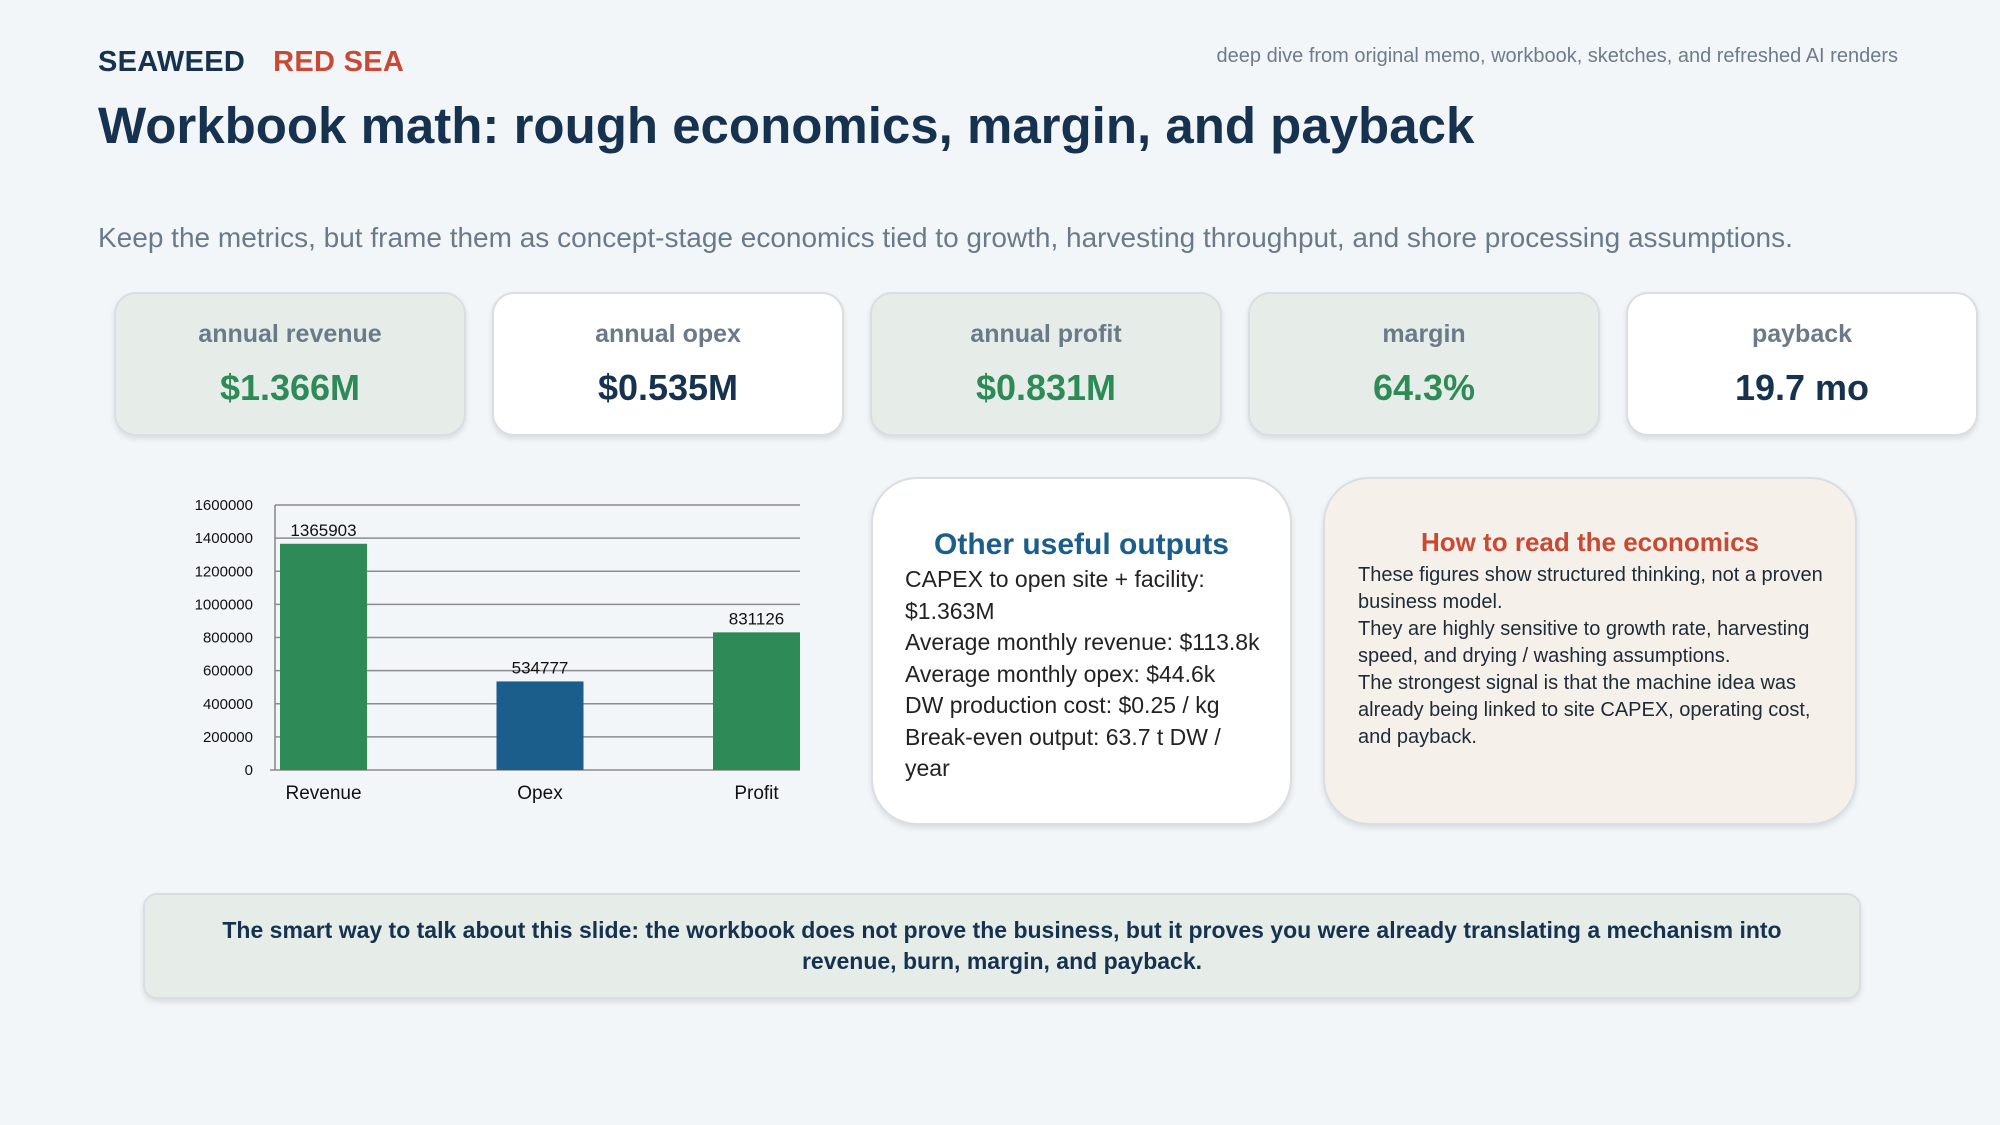  What do you see at coordinates (1424, 364) in the screenshot?
I see `metric-card-margin: margin 64.3%` at bounding box center [1424, 364].